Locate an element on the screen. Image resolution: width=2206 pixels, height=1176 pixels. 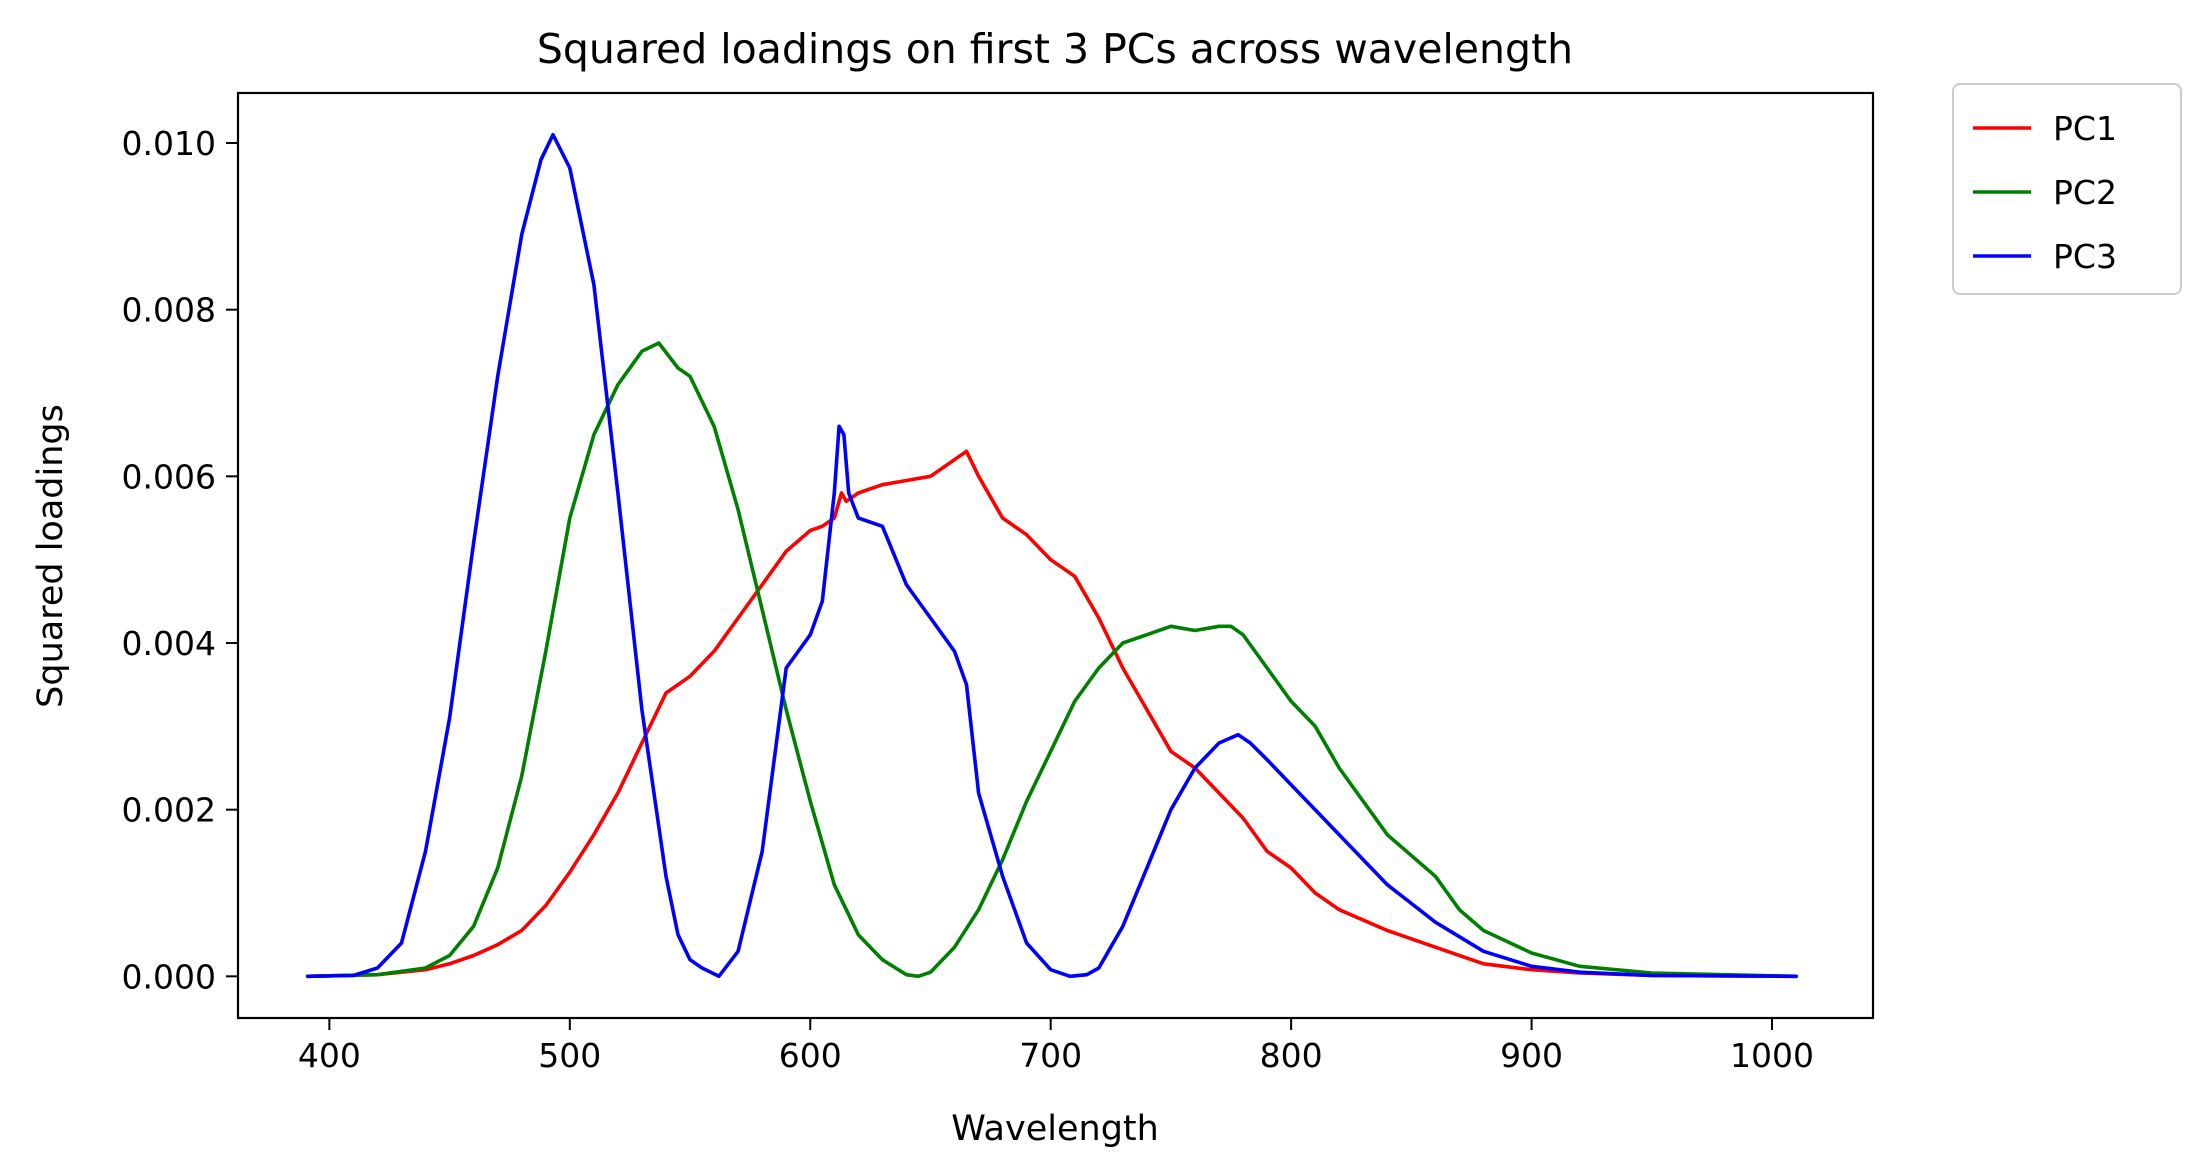
x-axis-label: Wavelength is located at coordinates (1055, 1129).